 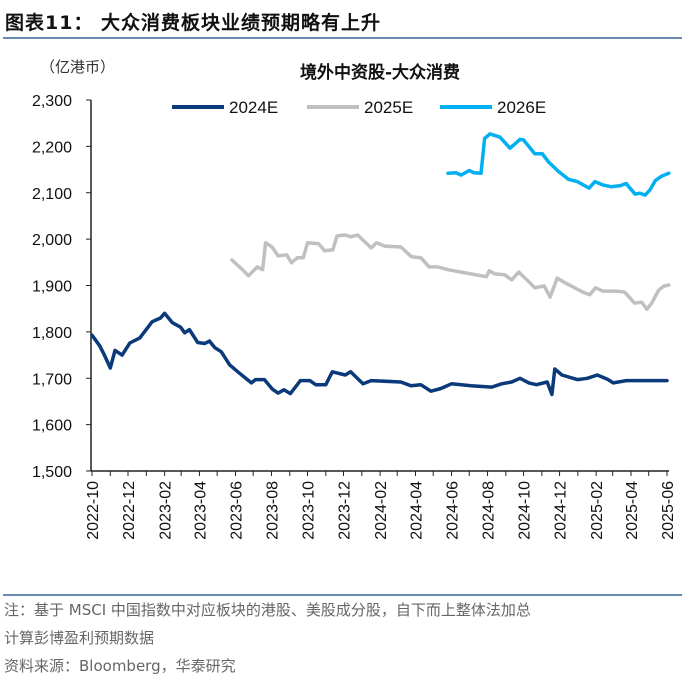 I want to click on chart-title: 境外中资股-大众消费, so click(x=380, y=72).